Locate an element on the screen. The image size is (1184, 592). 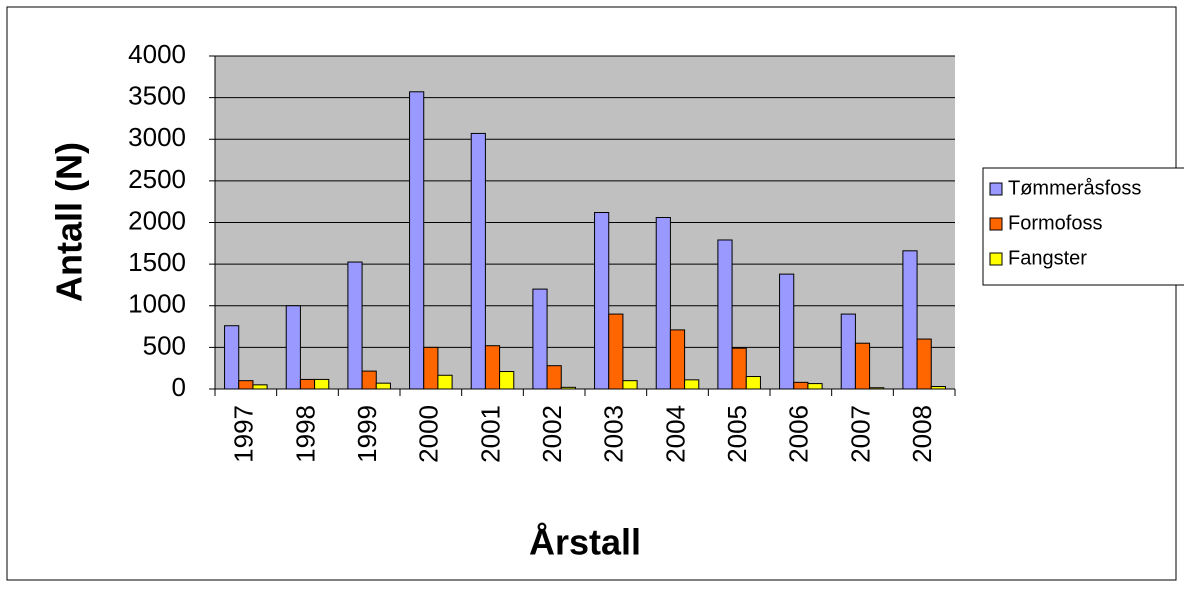
x-tick-label: 1997 is located at coordinates (244, 434).